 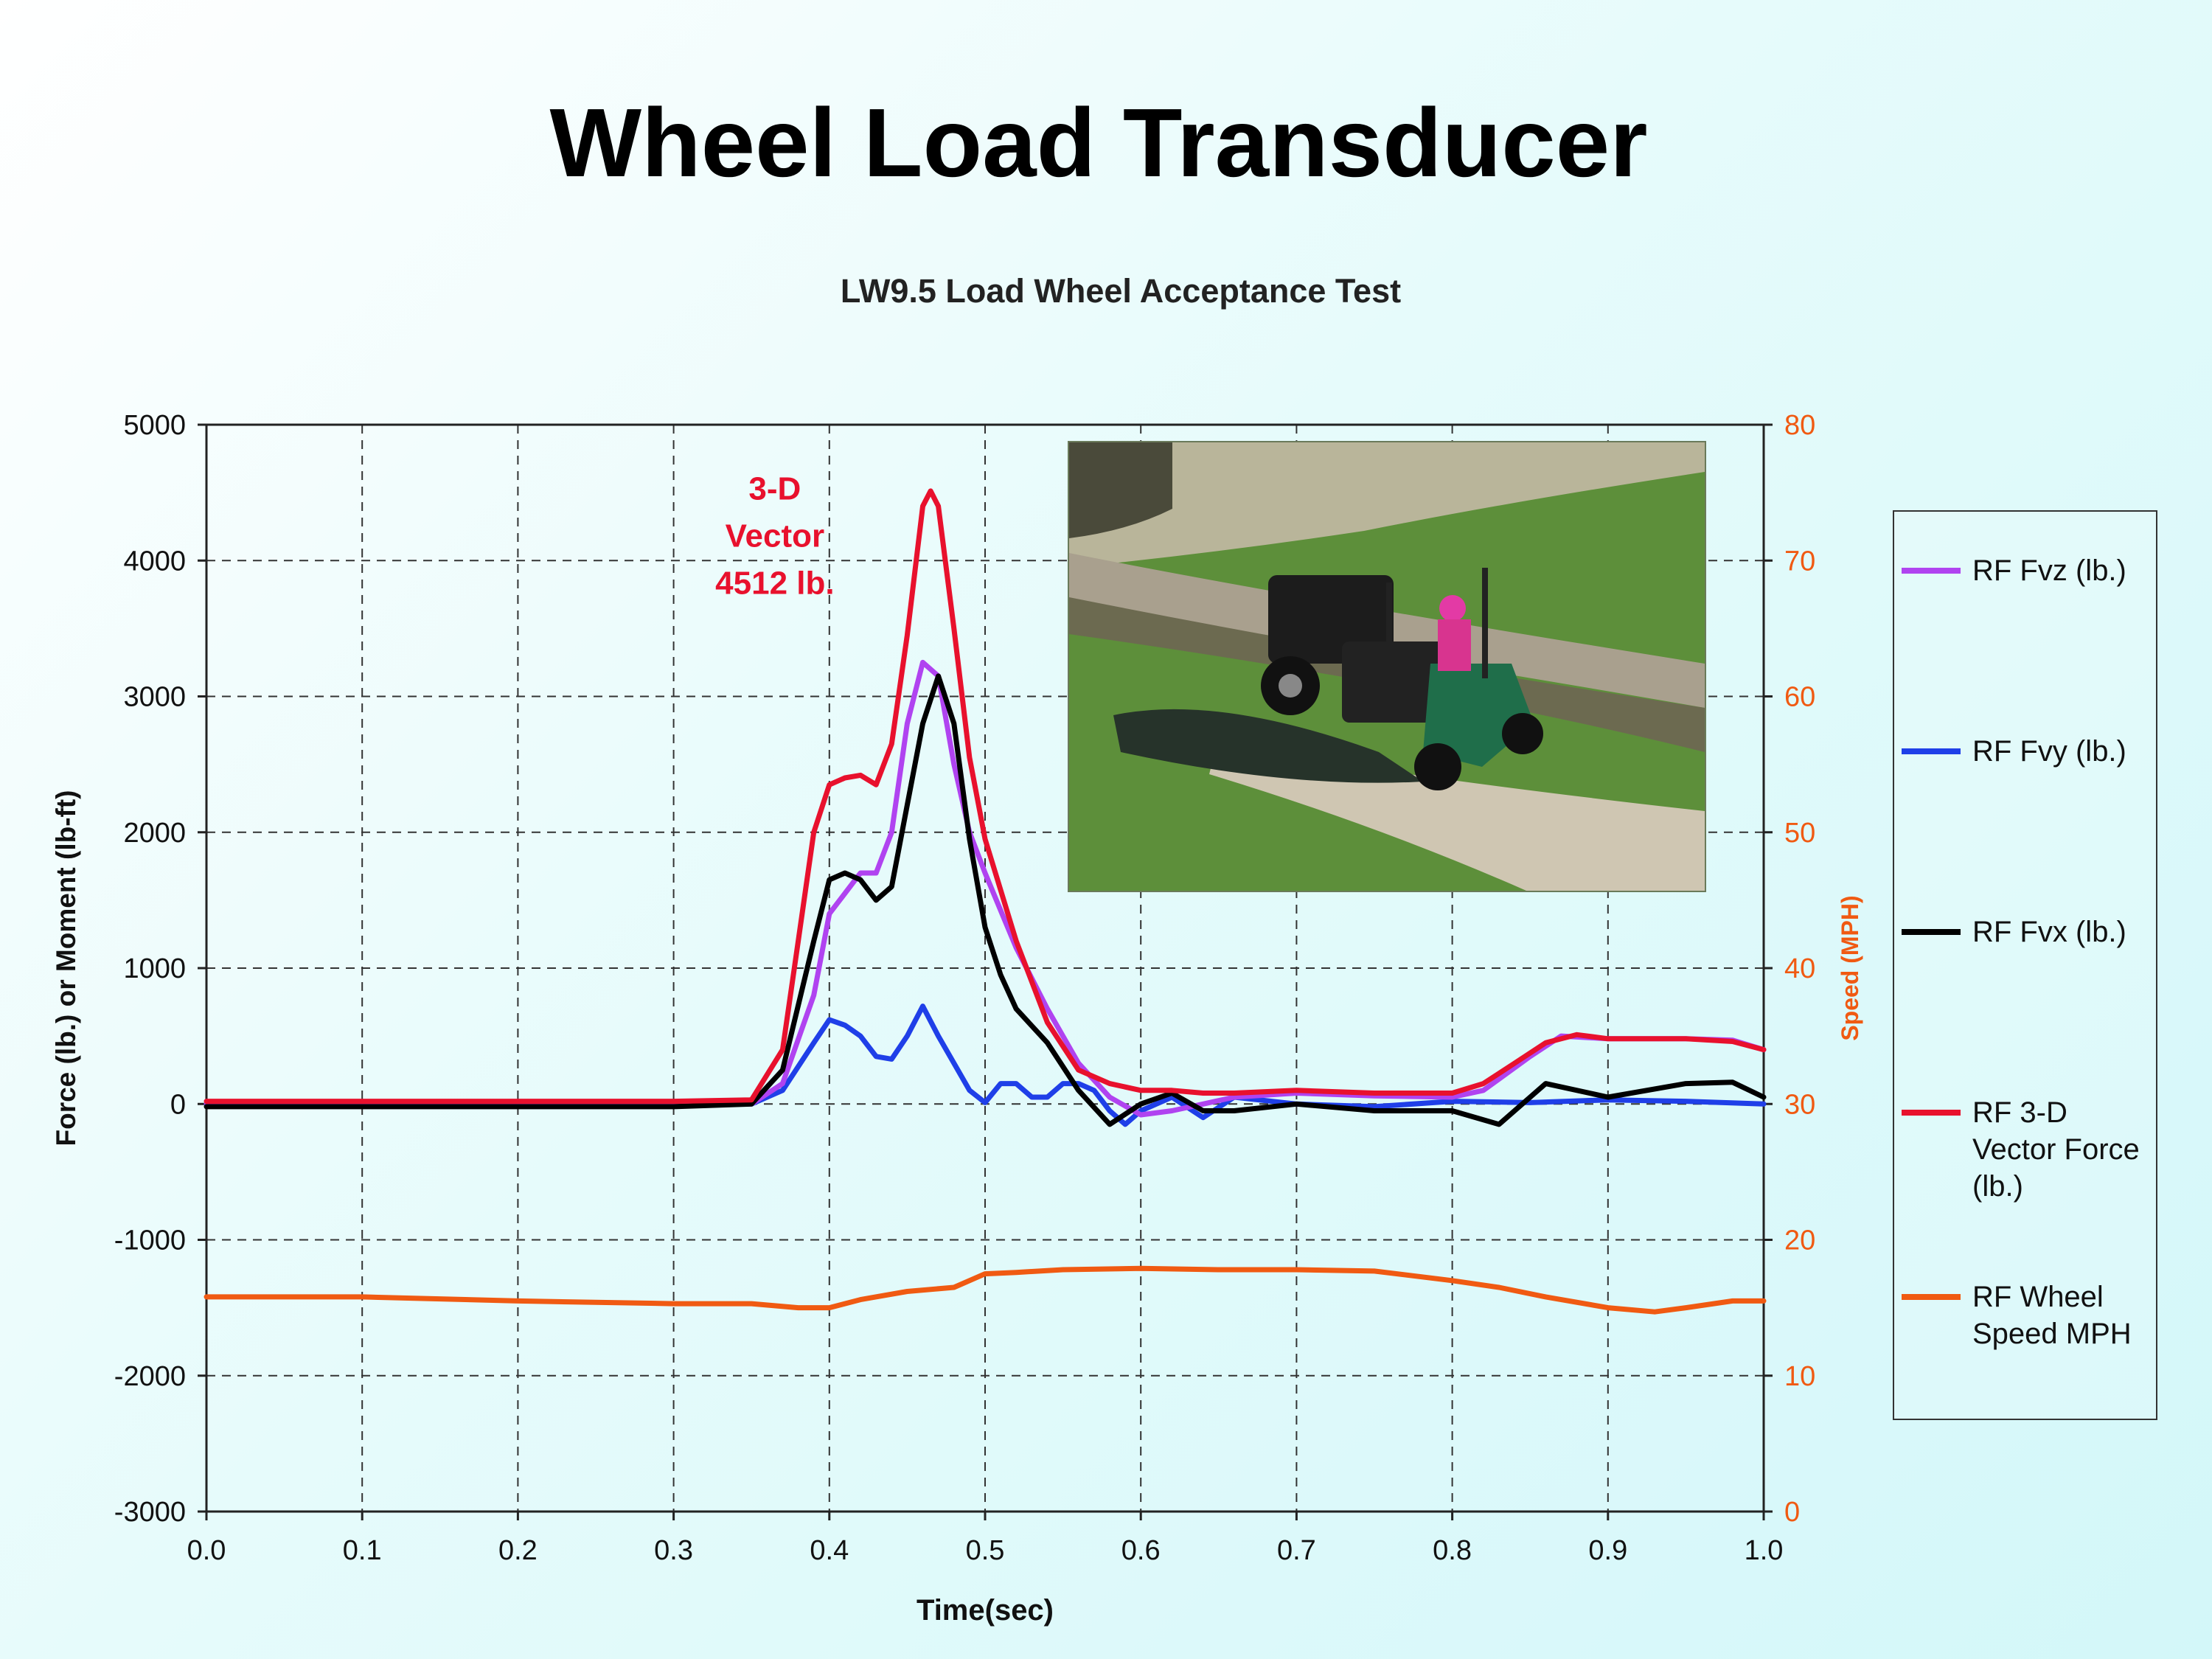 I want to click on legend-label: RF Fvz (lb.), so click(x=2049, y=570).